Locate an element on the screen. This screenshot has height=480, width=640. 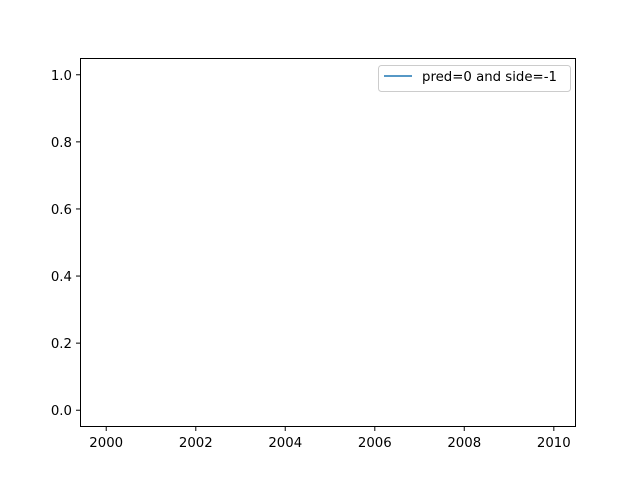
y-axis-ticks: 0.0 0.2 0.4 0.6 0.8 1.0 is located at coordinates (65, 244).